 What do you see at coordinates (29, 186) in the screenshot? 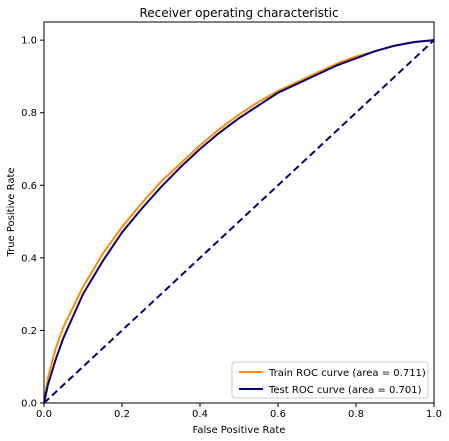
I see `y-tick-label: 0.6` at bounding box center [29, 186].